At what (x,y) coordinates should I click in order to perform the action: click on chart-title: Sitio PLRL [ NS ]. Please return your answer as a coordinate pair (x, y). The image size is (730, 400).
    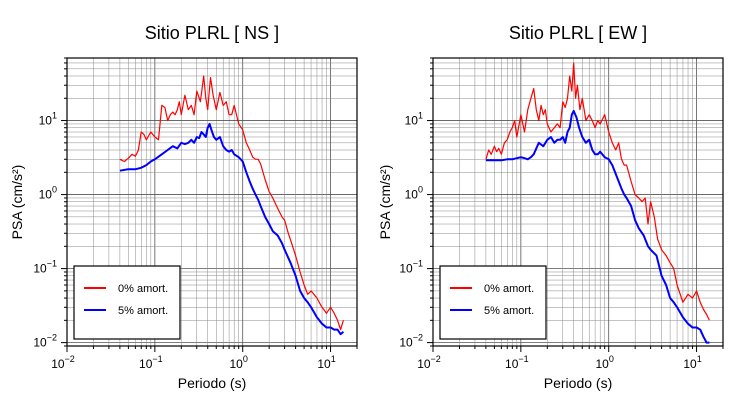
    Looking at the image, I should click on (212, 33).